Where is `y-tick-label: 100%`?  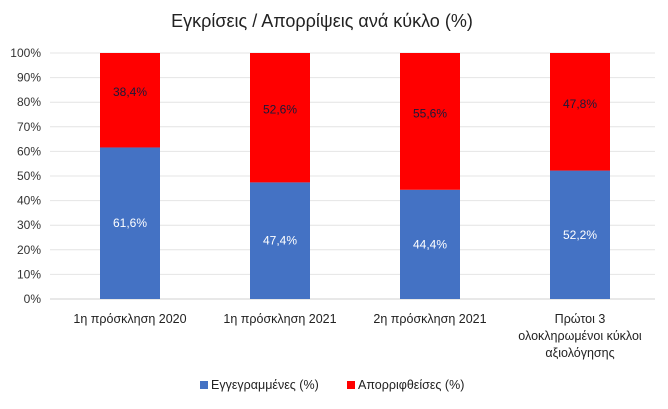 y-tick-label: 100% is located at coordinates (25, 53).